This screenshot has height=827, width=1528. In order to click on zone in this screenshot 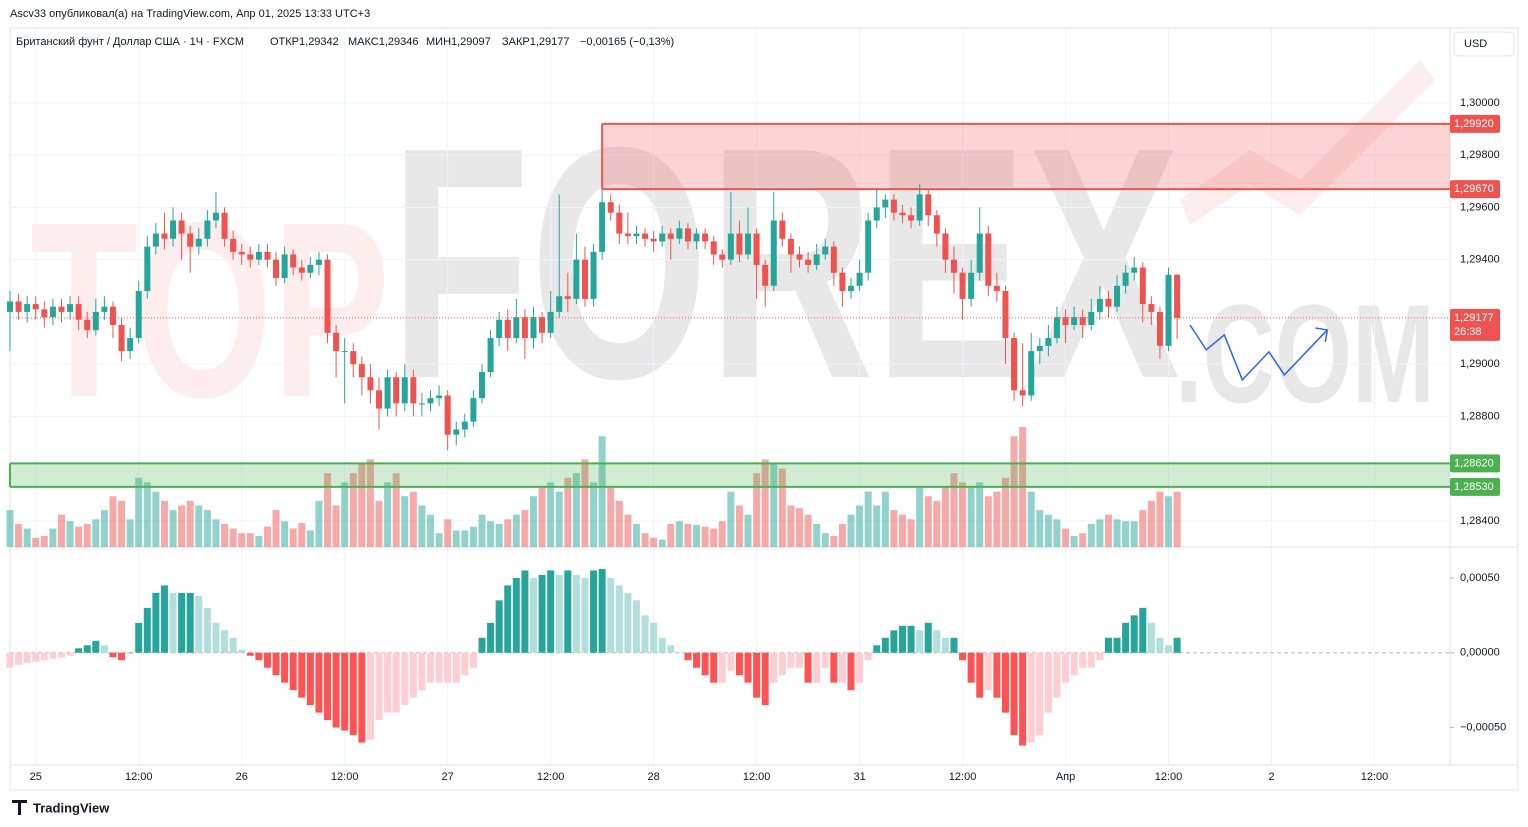, I will do `click(1026, 156)`.